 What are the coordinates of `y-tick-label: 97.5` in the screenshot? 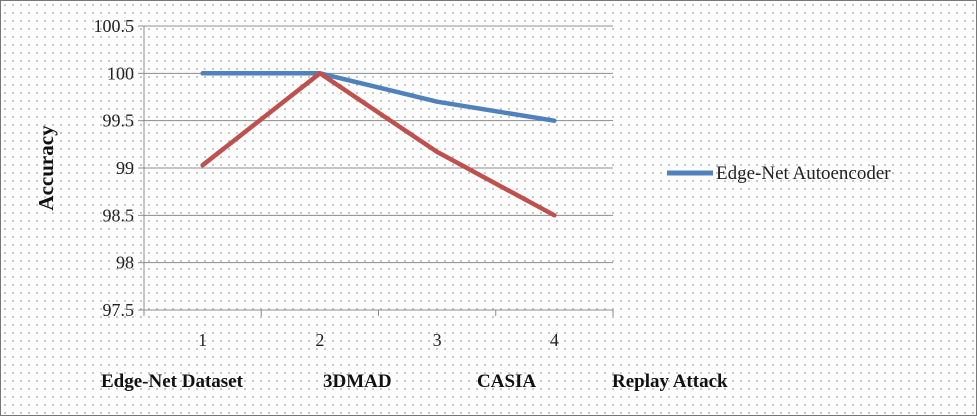 It's located at (119, 310).